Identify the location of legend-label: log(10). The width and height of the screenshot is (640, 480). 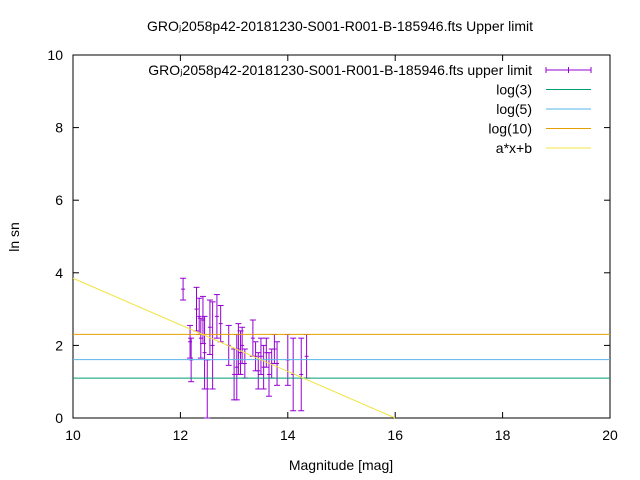
(510, 129).